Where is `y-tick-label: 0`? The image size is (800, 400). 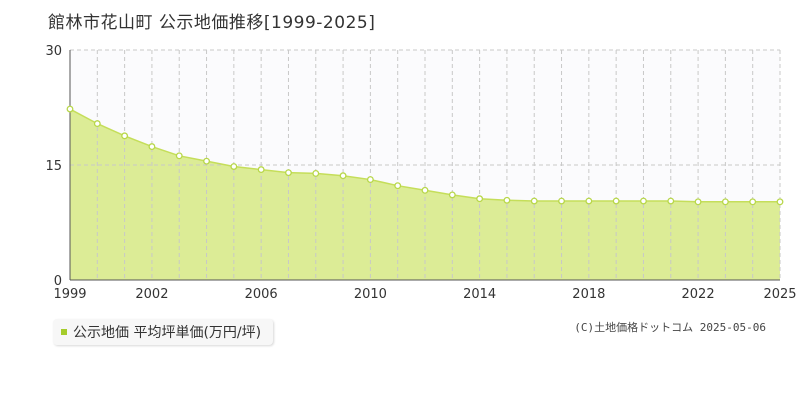
y-tick-label: 0 is located at coordinates (58, 281).